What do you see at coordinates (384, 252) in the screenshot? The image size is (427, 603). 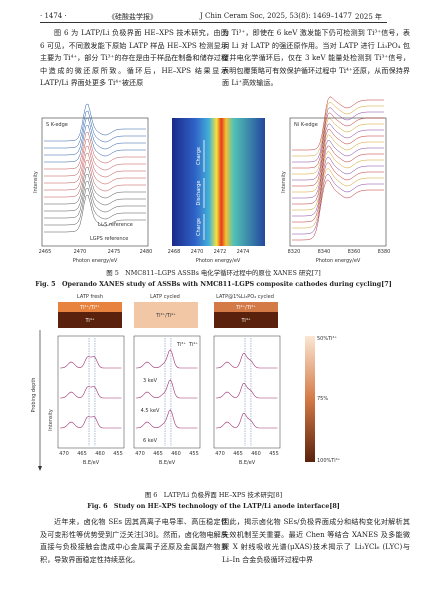 I see `tick-label: 8380` at bounding box center [384, 252].